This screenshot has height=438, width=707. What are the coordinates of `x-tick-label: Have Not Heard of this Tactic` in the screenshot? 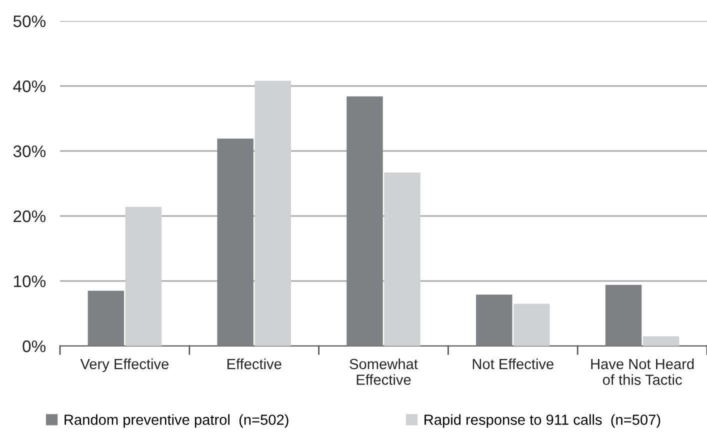 It's located at (642, 371).